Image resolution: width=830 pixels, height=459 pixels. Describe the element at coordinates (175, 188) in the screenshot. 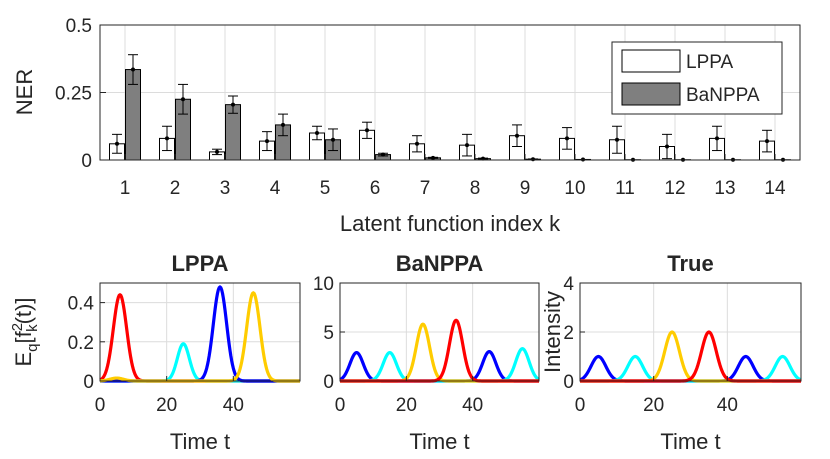

I see `x-tick-label: 2` at that location.